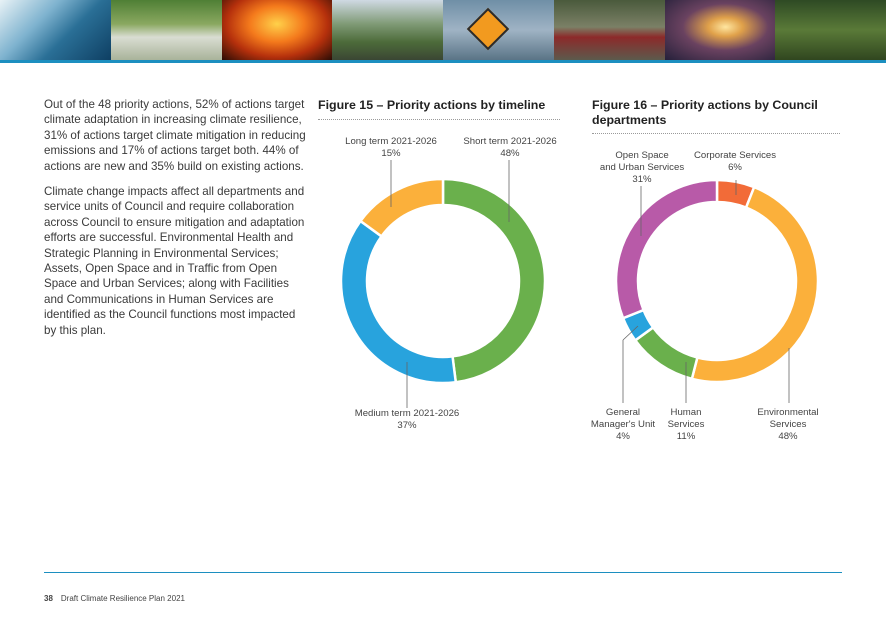 The image size is (886, 626). I want to click on figure-15-divider, so click(439, 119).